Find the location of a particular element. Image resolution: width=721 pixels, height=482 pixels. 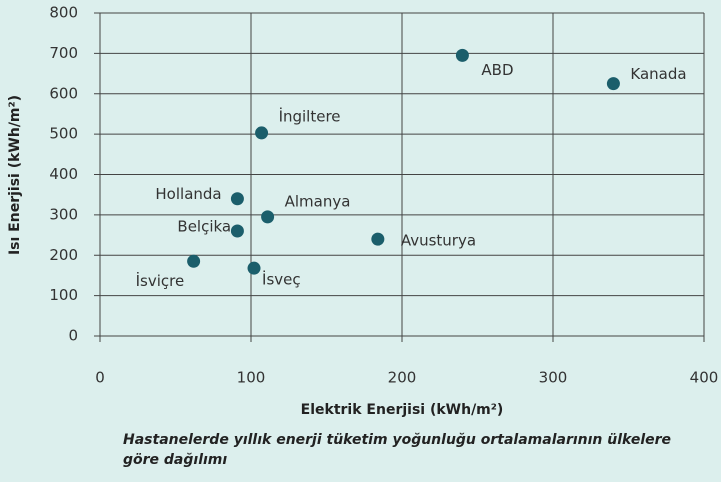

point-label: İsveç is located at coordinates (281, 279).